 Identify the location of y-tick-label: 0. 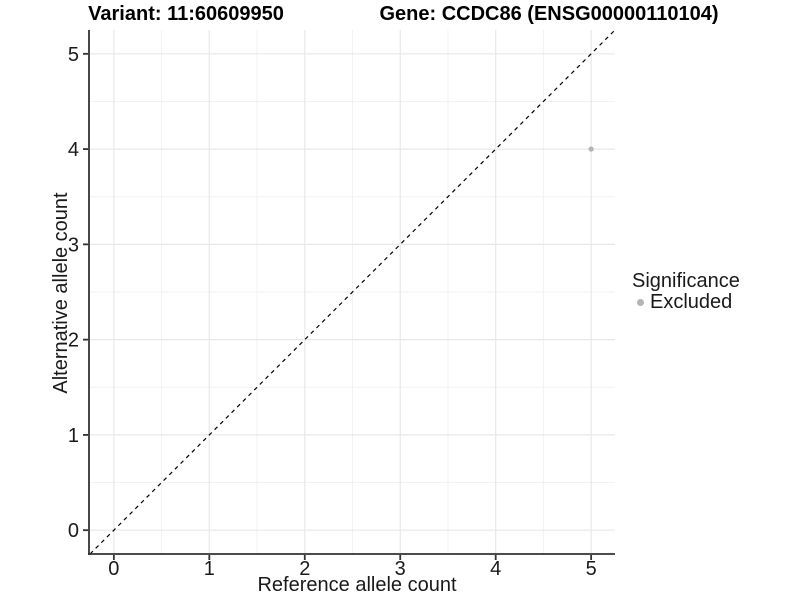
(73, 531).